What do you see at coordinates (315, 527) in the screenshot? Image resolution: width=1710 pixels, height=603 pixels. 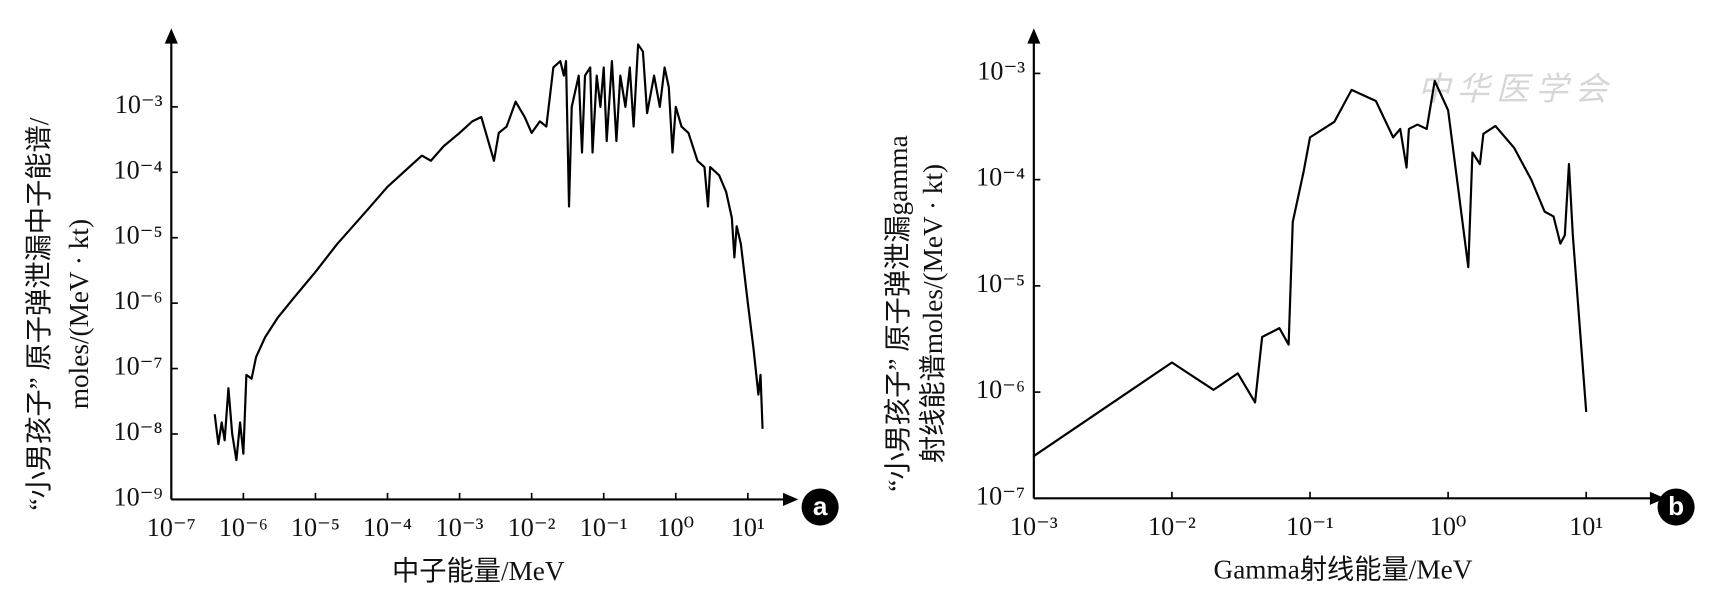 I see `x-tick-label: 10⁻⁵` at bounding box center [315, 527].